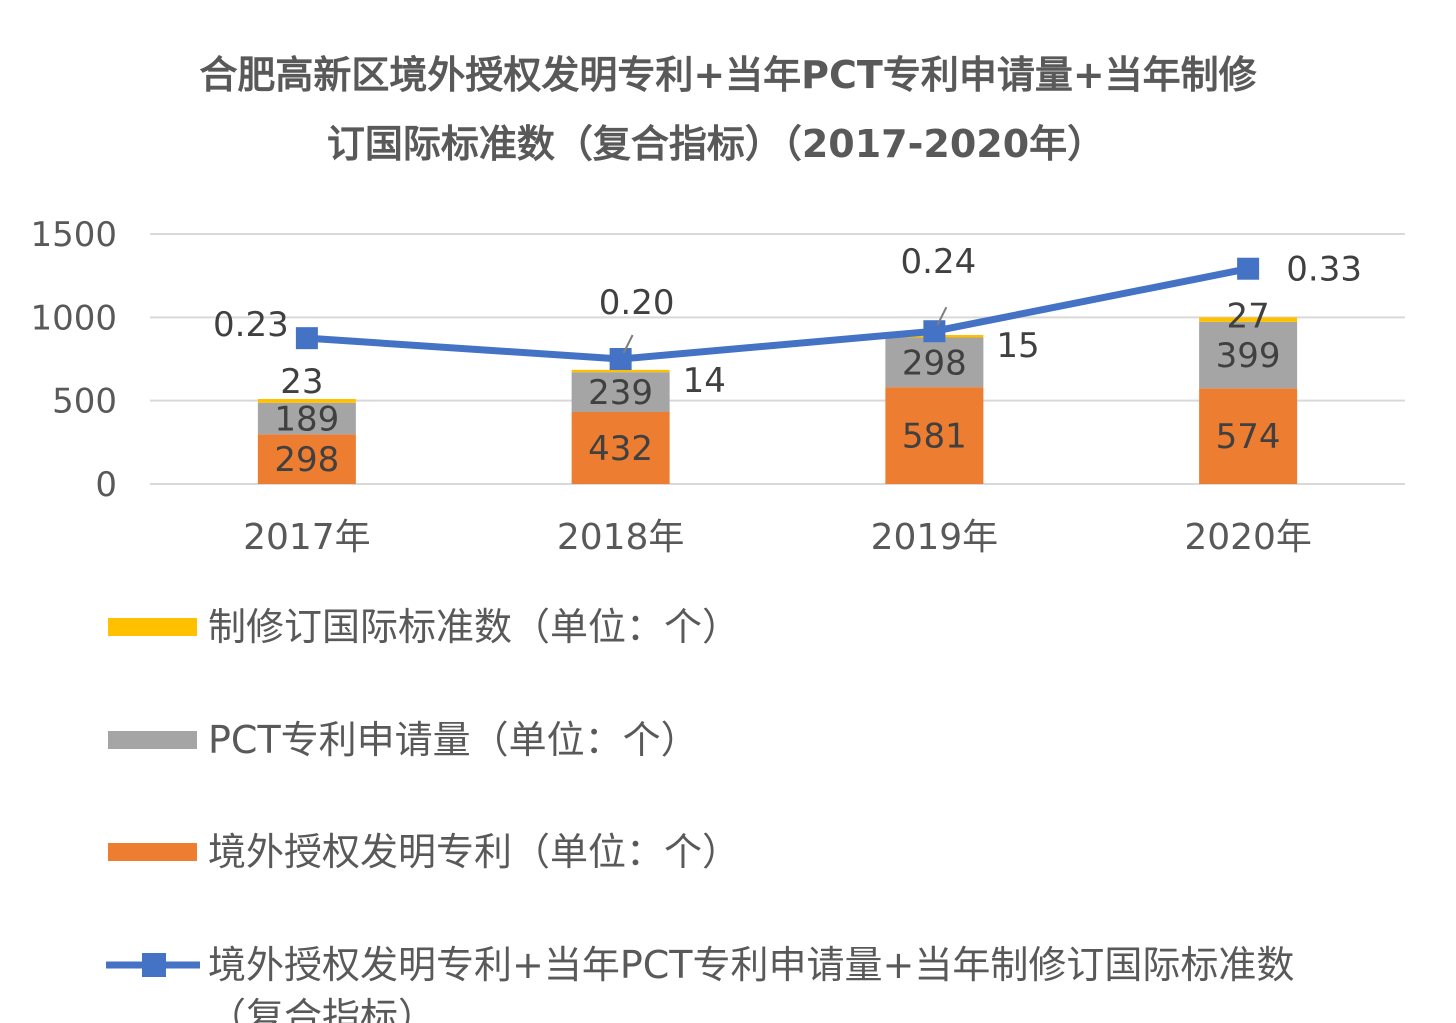  What do you see at coordinates (777, 537) in the screenshot?
I see `x-axis: 2017年 2018年 2019年 2020年` at bounding box center [777, 537].